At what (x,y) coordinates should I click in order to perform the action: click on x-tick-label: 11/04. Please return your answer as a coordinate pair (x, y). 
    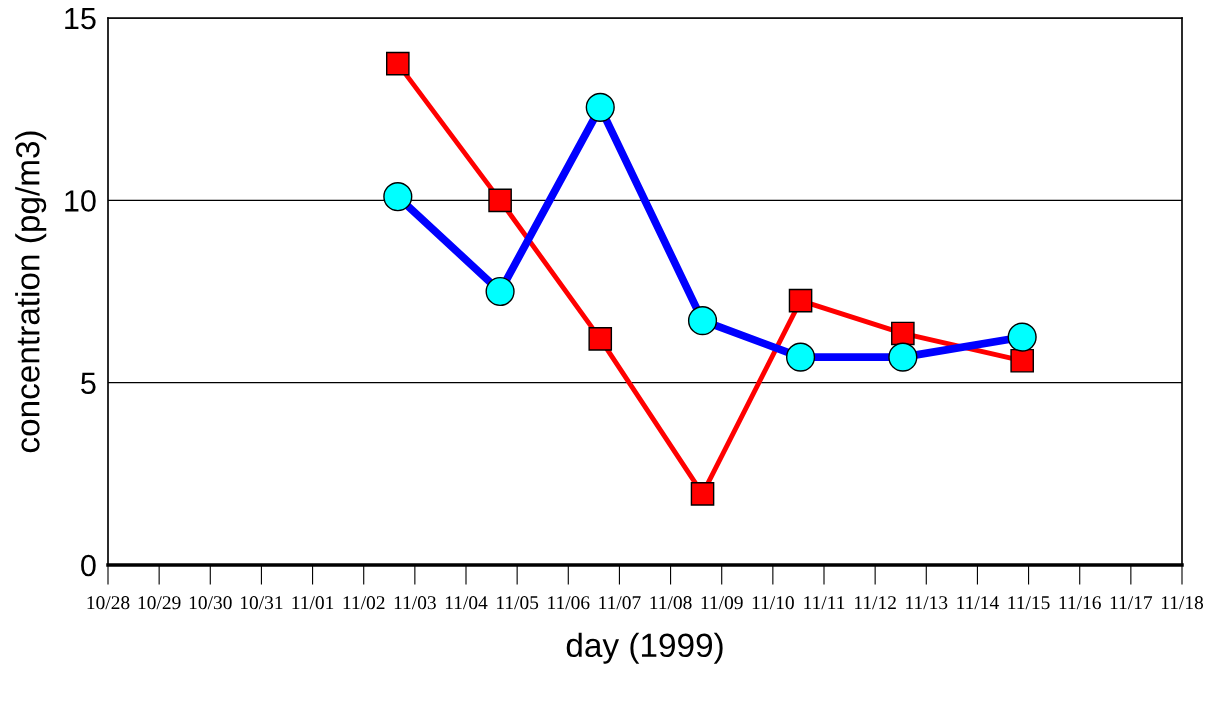
    Looking at the image, I should click on (466, 603).